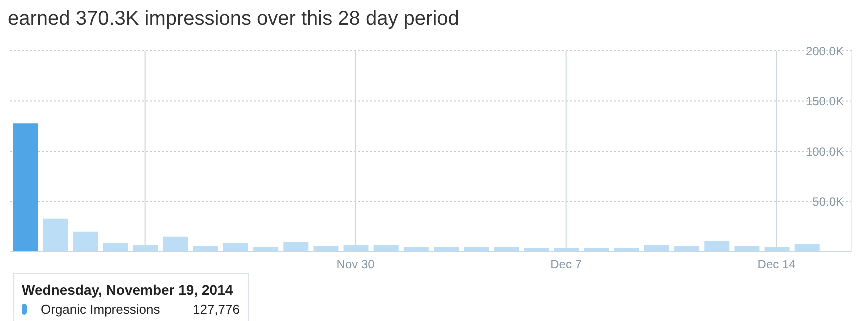 This screenshot has width=864, height=321. What do you see at coordinates (566, 265) in the screenshot?
I see `x-tick-label: Dec 7` at bounding box center [566, 265].